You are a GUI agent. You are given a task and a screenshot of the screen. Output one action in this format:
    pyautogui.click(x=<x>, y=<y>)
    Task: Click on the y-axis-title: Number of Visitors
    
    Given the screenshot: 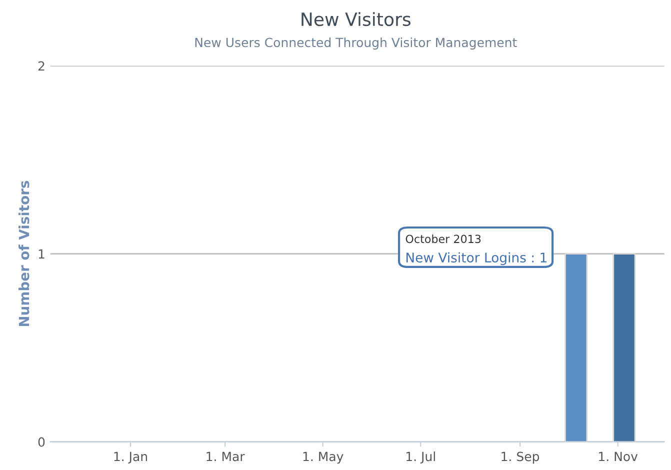 What is the action you would take?
    pyautogui.click(x=24, y=253)
    